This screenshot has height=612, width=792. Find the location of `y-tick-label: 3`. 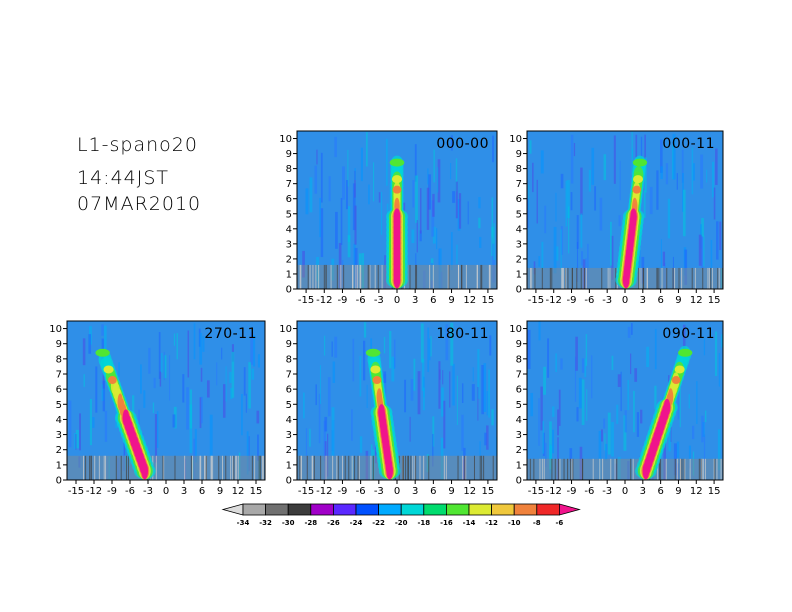

y-tick-label: 3 is located at coordinates (289, 435).